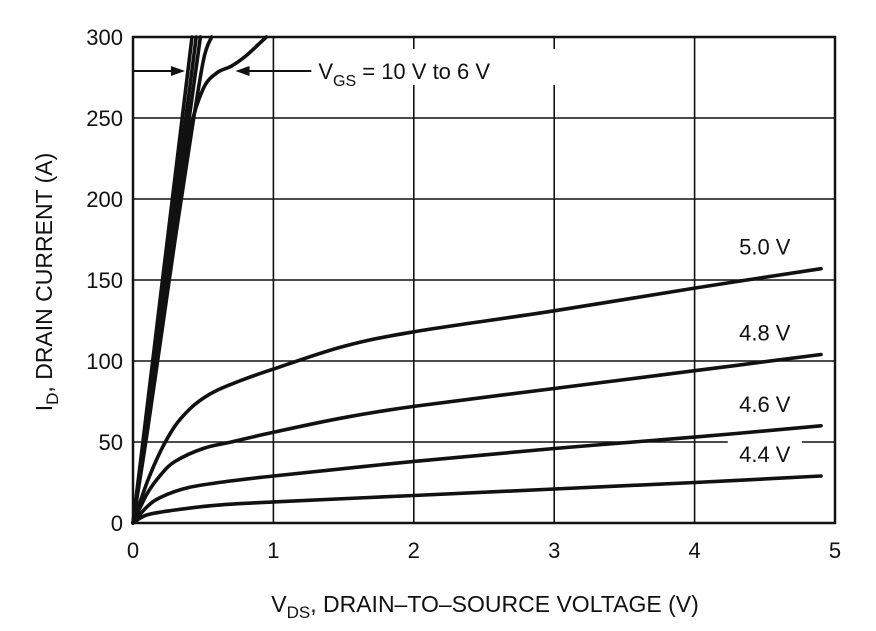 The width and height of the screenshot is (876, 631). Describe the element at coordinates (764, 351) in the screenshot. I see `curve-labels: 5.0 V 4.8 V 4.6 V 4.4 V` at that location.